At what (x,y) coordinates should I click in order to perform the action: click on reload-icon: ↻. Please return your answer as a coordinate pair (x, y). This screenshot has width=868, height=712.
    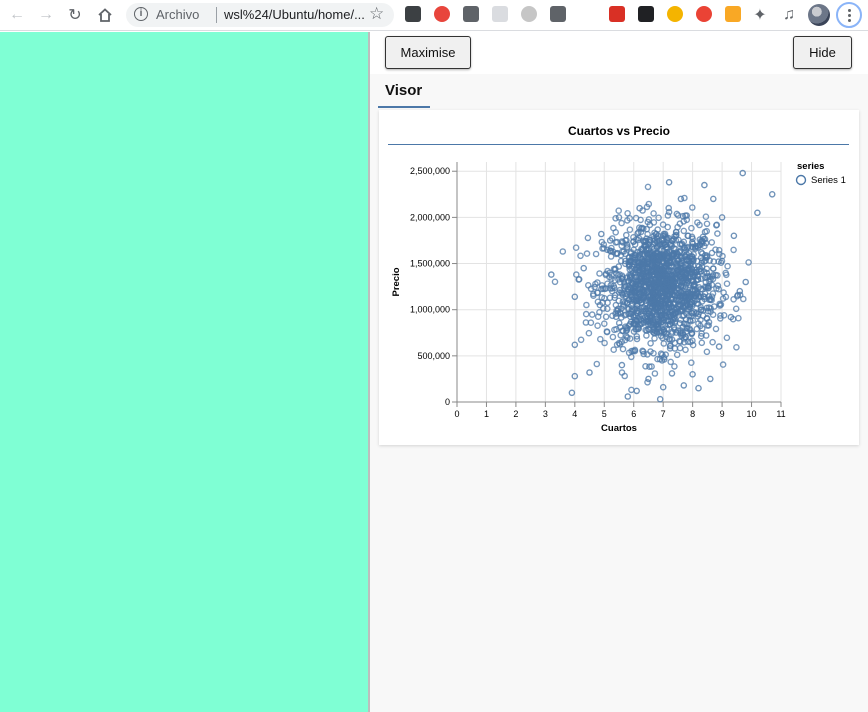
    Looking at the image, I should click on (75, 15).